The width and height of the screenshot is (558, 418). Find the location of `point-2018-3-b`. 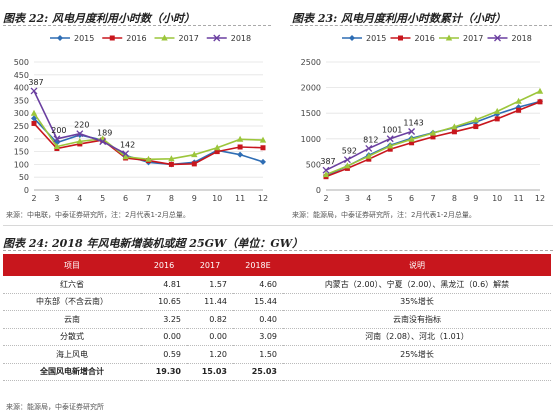

point-2018-3-b is located at coordinates (390, 139).